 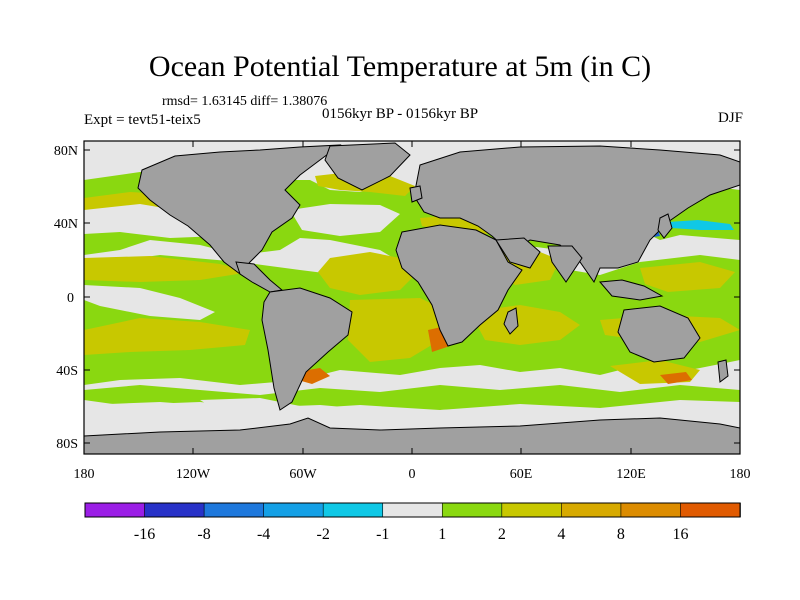 What do you see at coordinates (502, 534) in the screenshot?
I see `colorbar-label: 2` at bounding box center [502, 534].